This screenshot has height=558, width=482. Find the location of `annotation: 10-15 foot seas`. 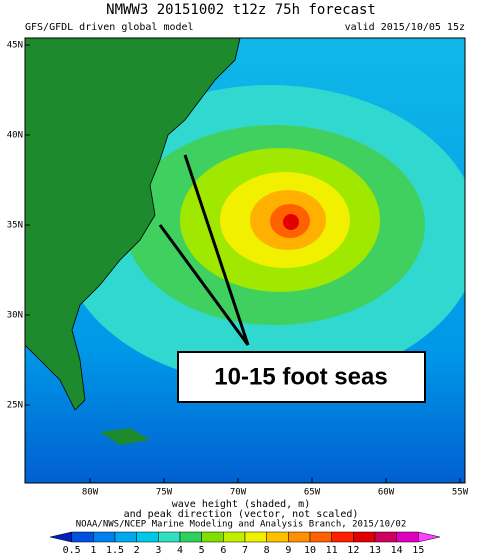

annotation: 10-15 foot seas is located at coordinates (300, 376).